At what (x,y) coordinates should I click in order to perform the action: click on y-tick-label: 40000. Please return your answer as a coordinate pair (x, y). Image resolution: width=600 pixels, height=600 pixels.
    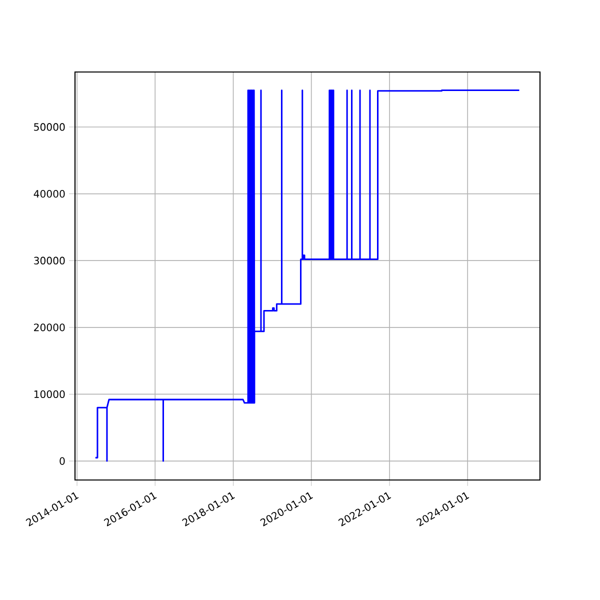
    Looking at the image, I should click on (49, 194).